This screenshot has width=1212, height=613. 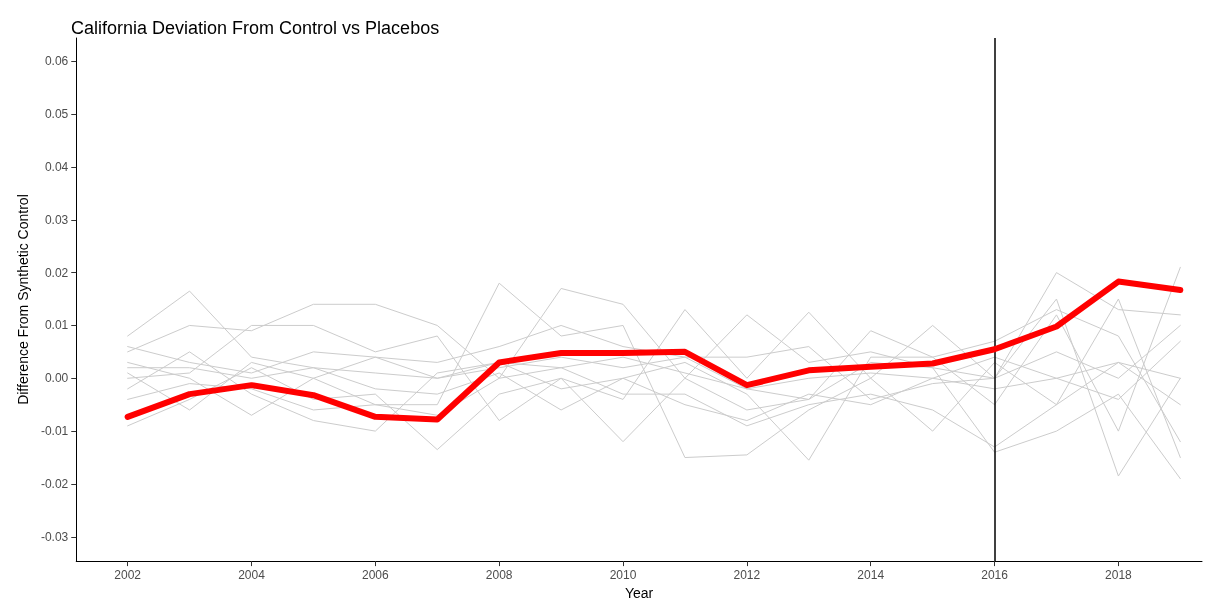 What do you see at coordinates (56, 325) in the screenshot?
I see `y-tick-label: 0.01` at bounding box center [56, 325].